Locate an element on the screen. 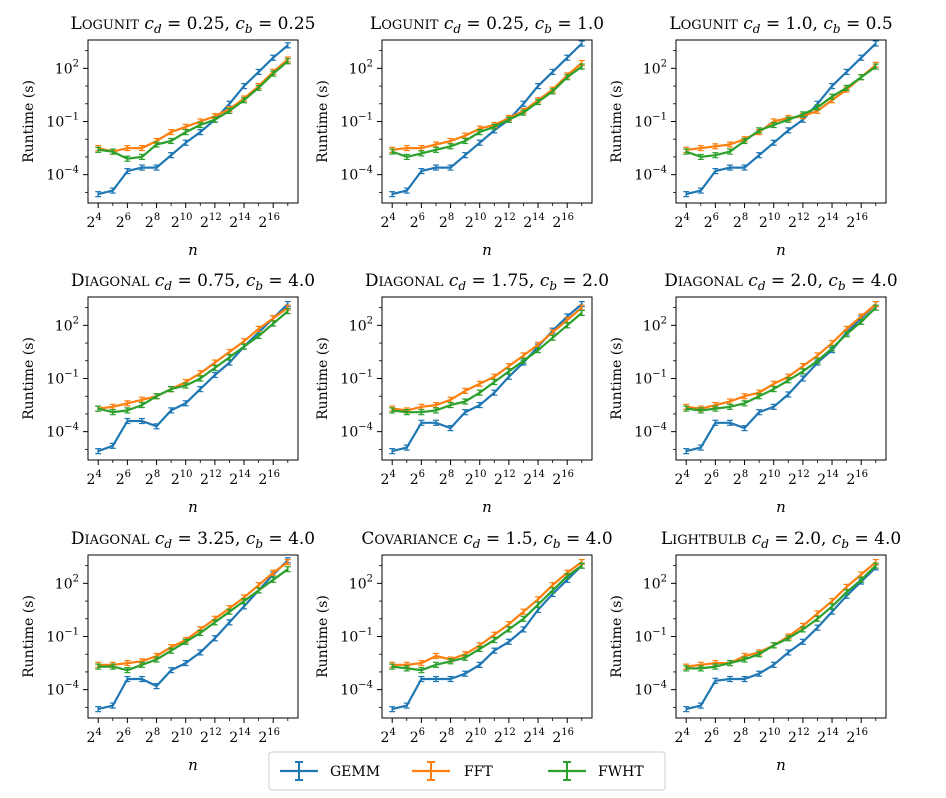 The width and height of the screenshot is (946, 798). panel-3-xtick-label-1: 26 is located at coordinates (711, 221).